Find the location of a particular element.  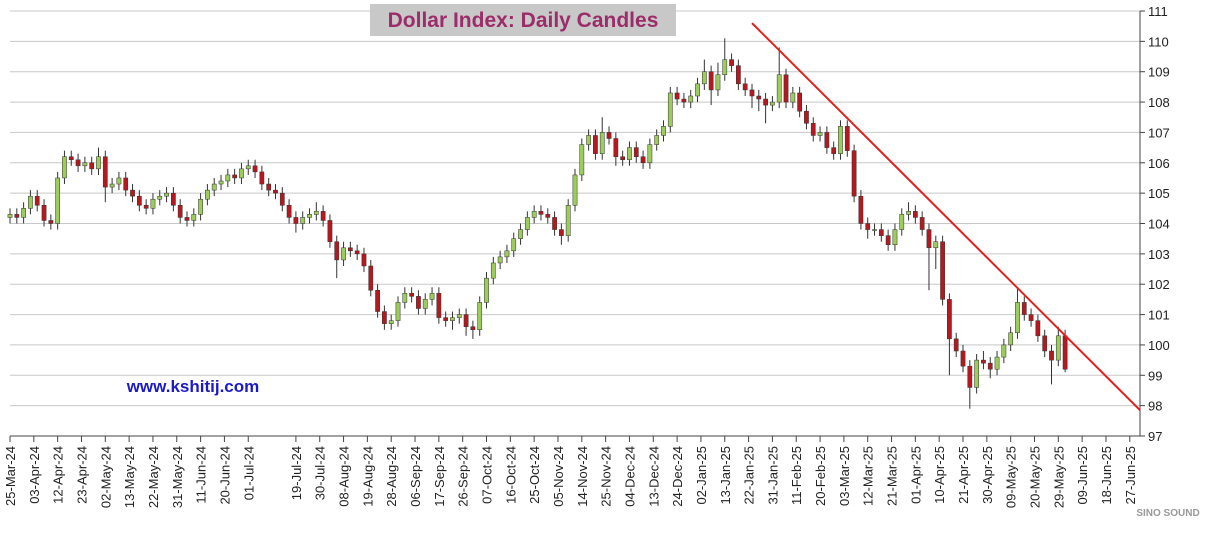

x-tick-label: 09-May-25 is located at coordinates (1011, 477).